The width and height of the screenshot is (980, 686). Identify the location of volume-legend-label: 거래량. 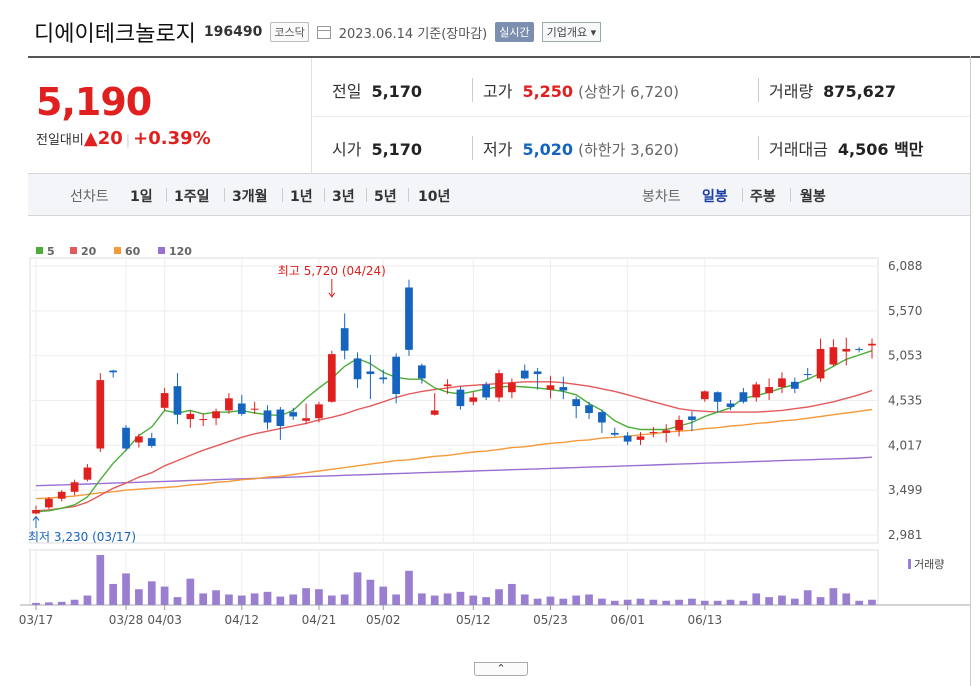
(929, 564).